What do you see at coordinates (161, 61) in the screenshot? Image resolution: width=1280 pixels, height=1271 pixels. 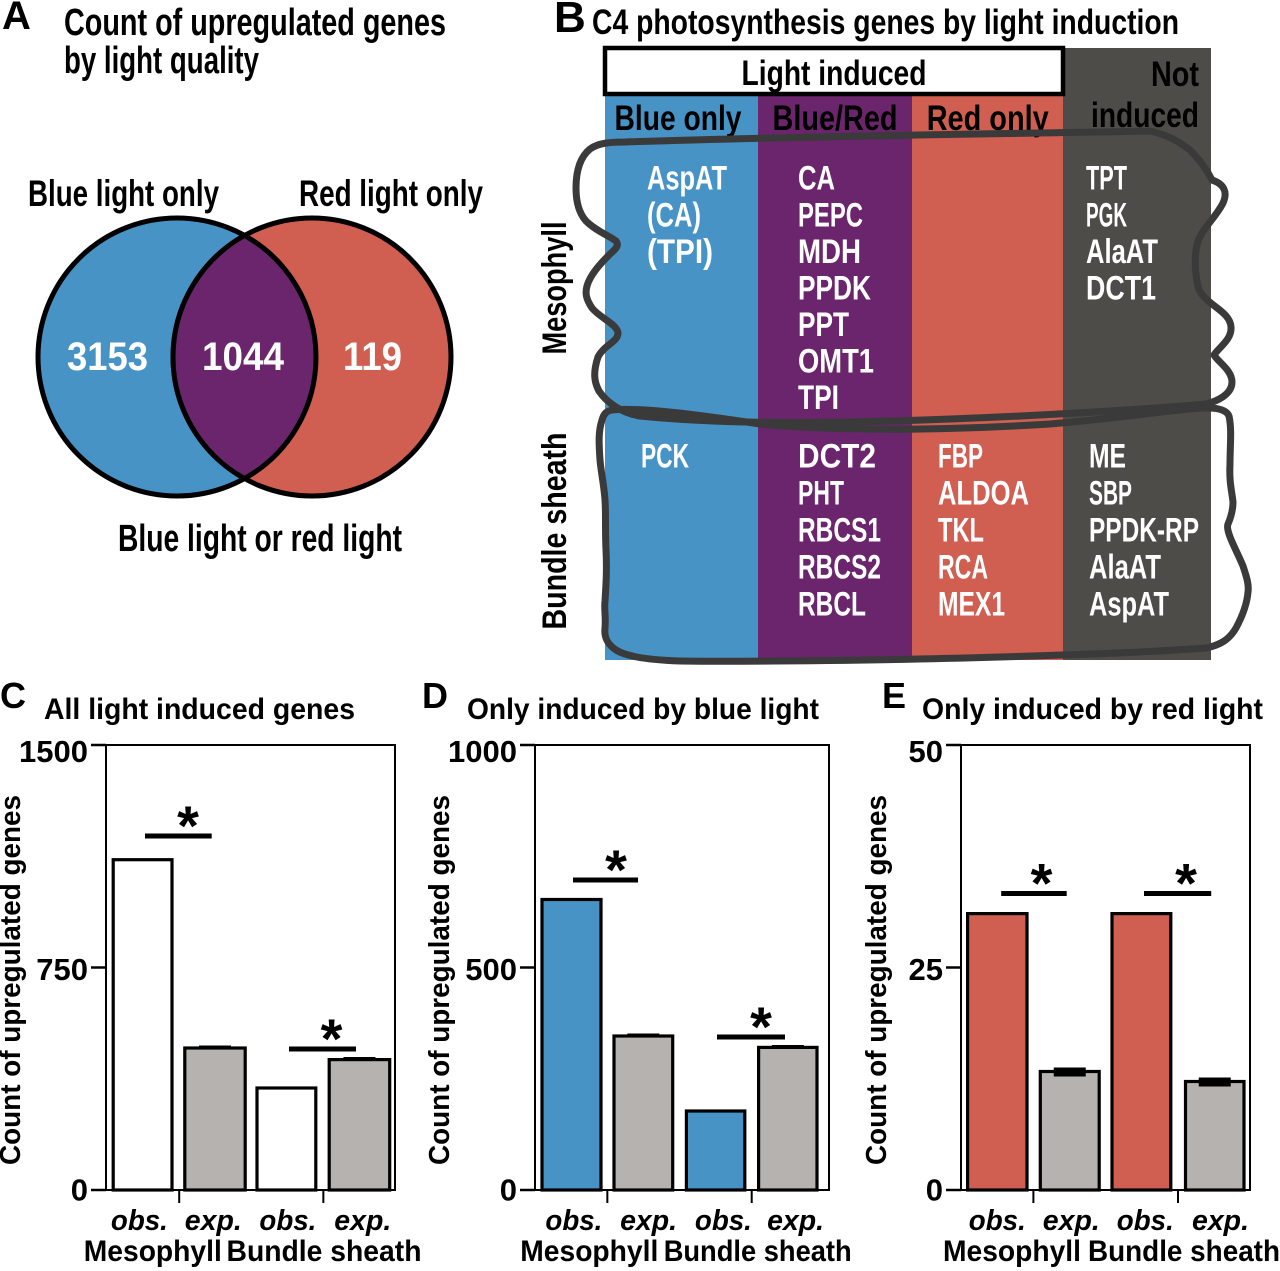 I see `svg-text: by light quality` at bounding box center [161, 61].